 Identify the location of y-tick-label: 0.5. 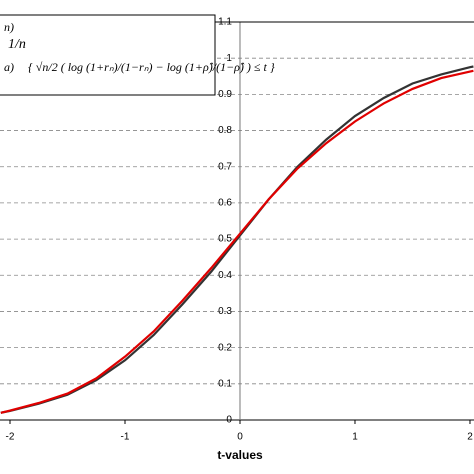
(225, 239).